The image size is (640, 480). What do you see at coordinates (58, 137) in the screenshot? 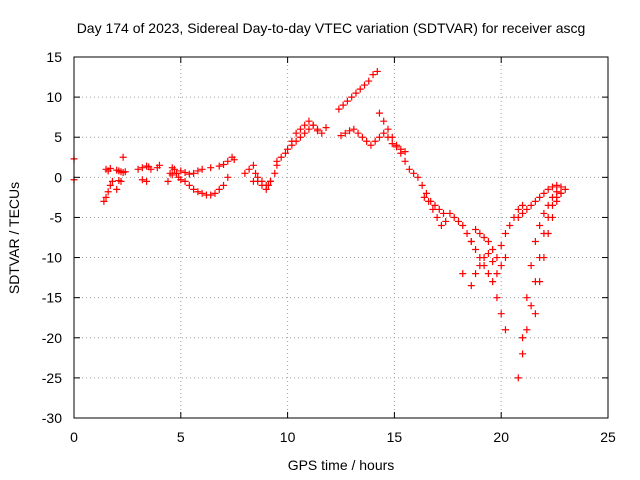
I see `y-tick-label: 5` at bounding box center [58, 137].